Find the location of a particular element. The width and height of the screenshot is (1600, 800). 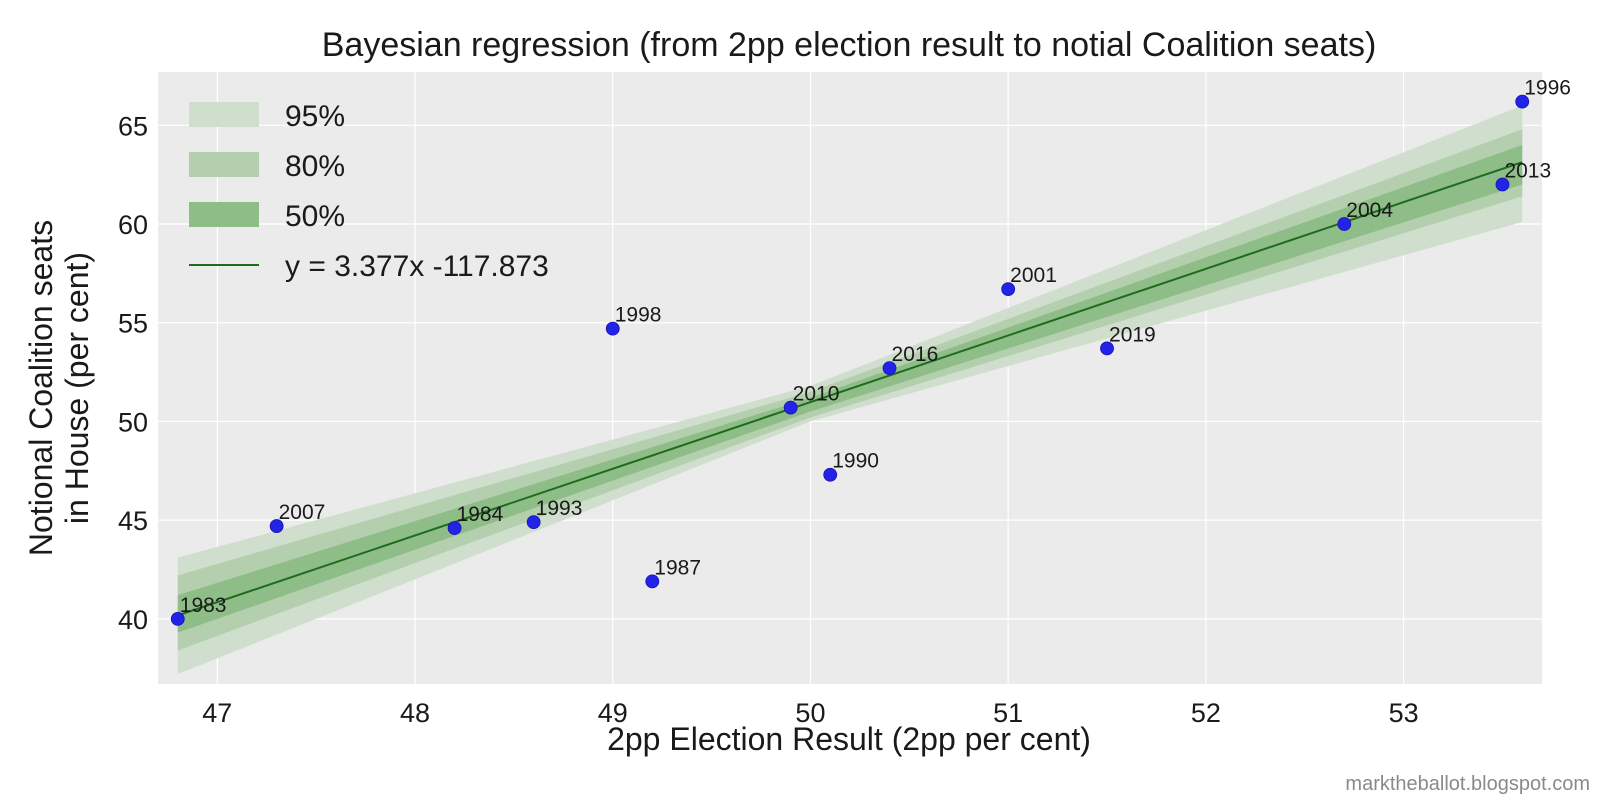

x-tick-label-49: 49 is located at coordinates (613, 713).